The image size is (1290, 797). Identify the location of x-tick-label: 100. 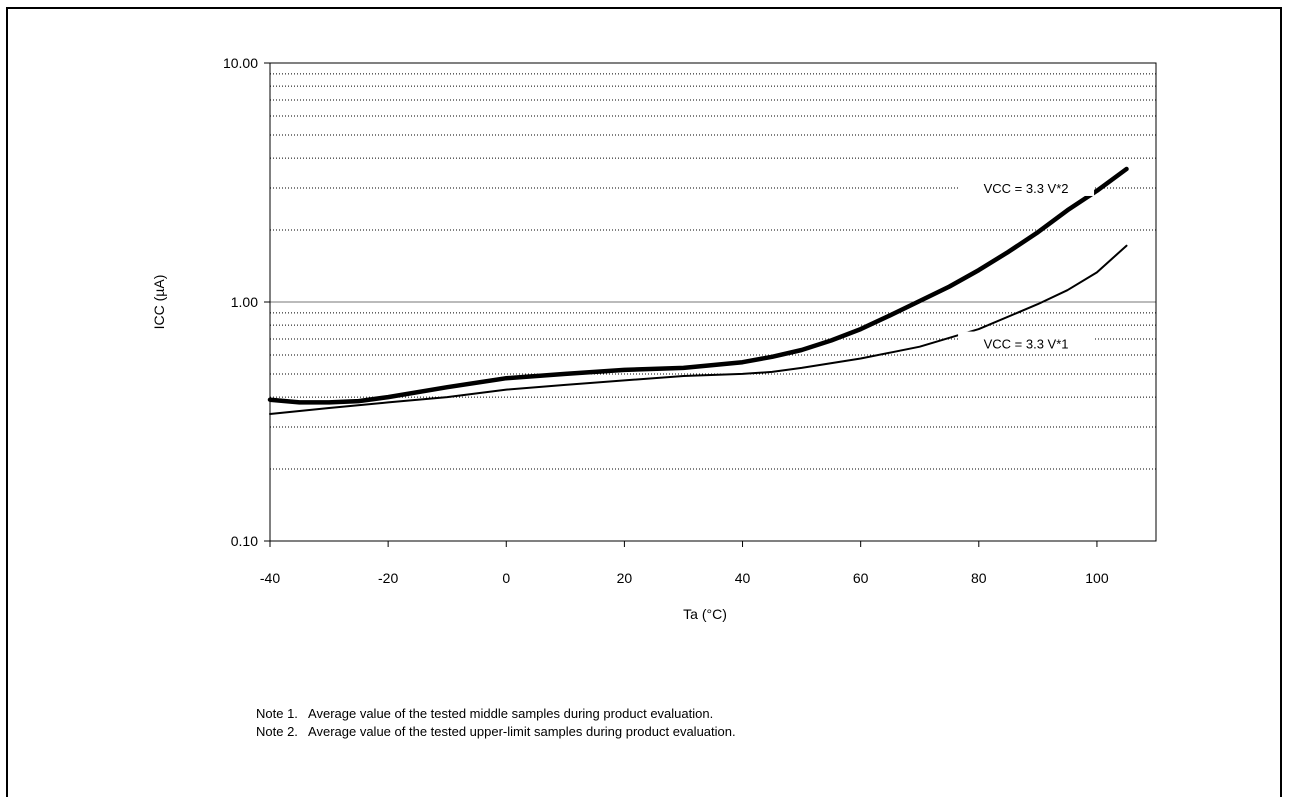
(1097, 578).